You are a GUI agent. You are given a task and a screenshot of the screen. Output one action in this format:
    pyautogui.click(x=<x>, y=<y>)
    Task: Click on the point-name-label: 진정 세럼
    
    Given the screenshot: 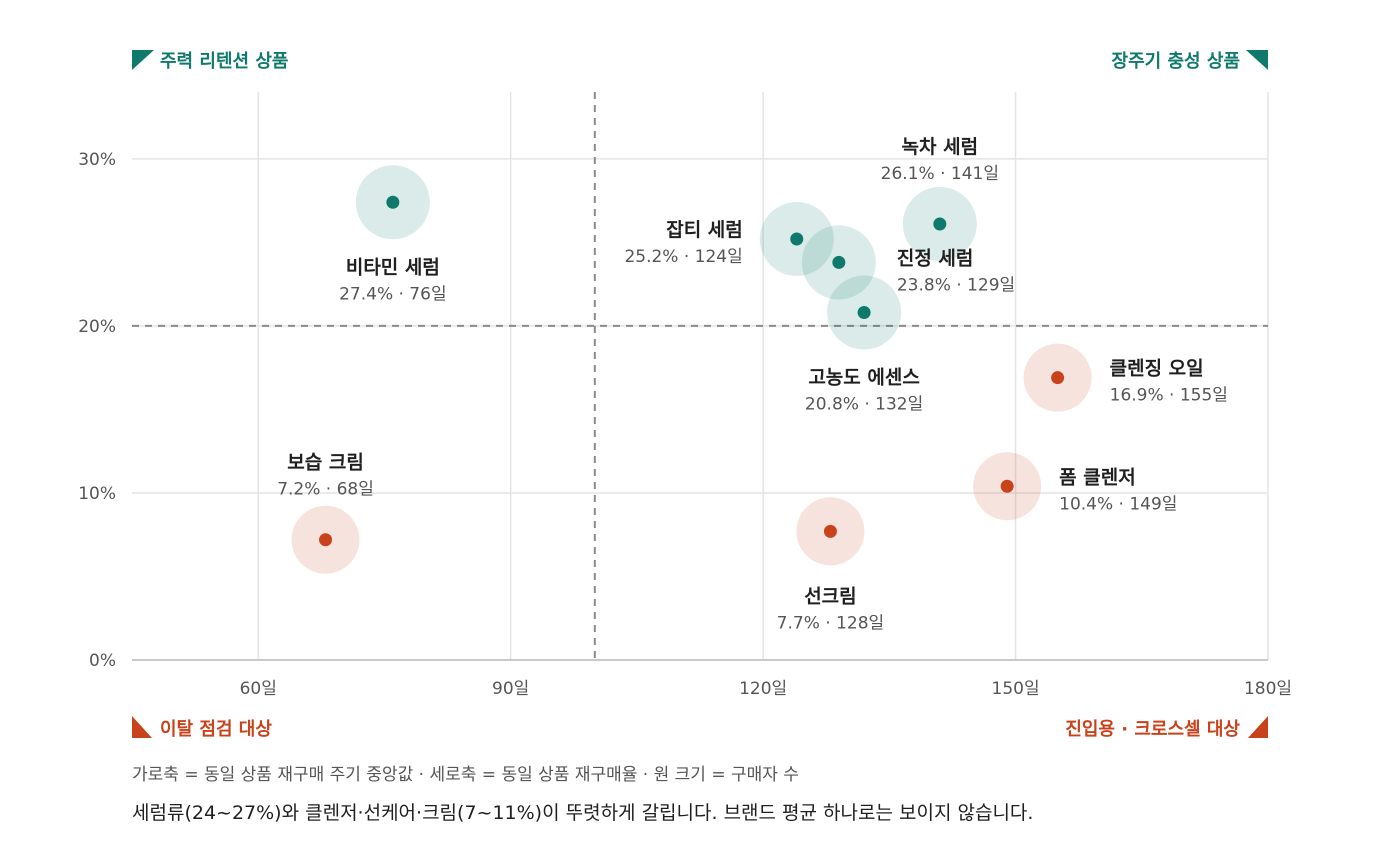 What is the action you would take?
    pyautogui.click(x=935, y=258)
    